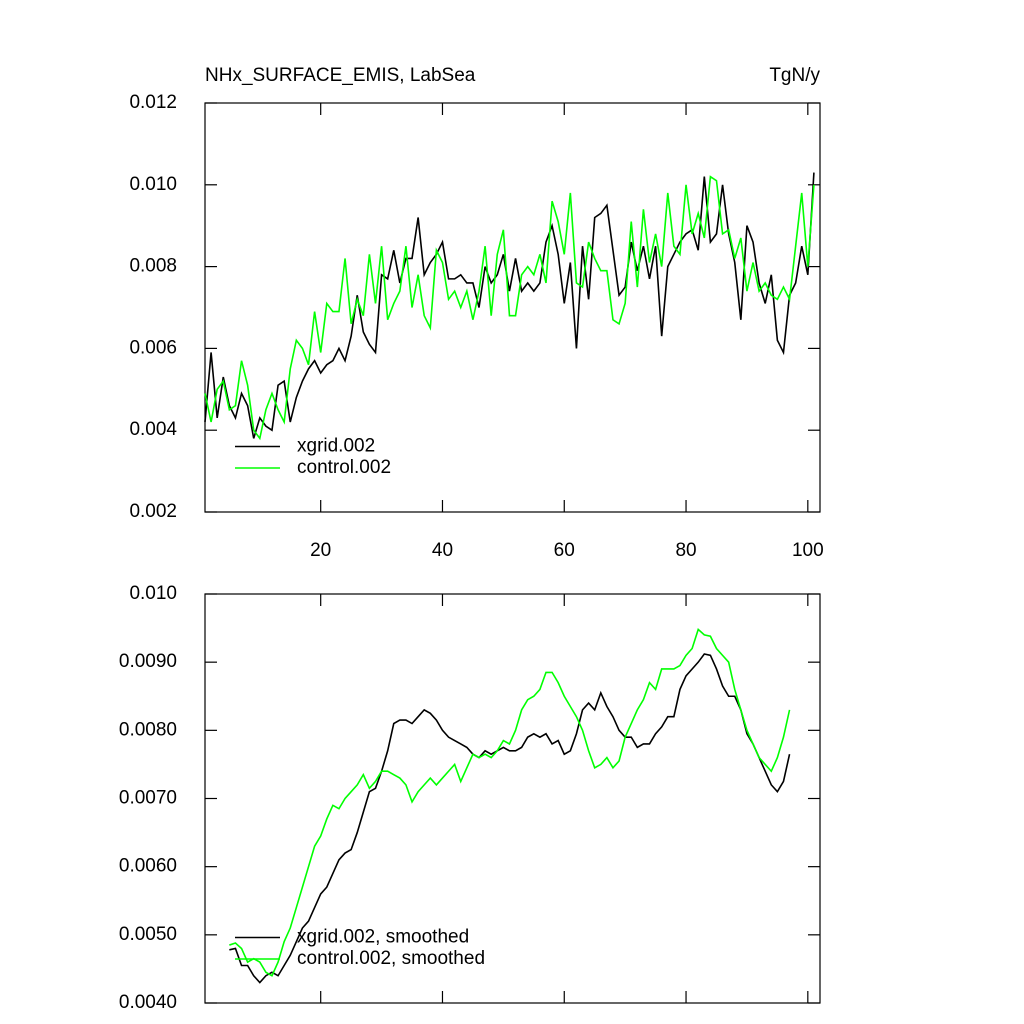  What do you see at coordinates (153, 429) in the screenshot?
I see `y-tick-label: 0.004` at bounding box center [153, 429].